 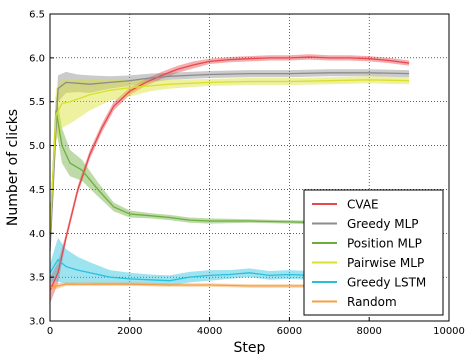 I want to click on x-tick-label: 4000, so click(x=209, y=331).